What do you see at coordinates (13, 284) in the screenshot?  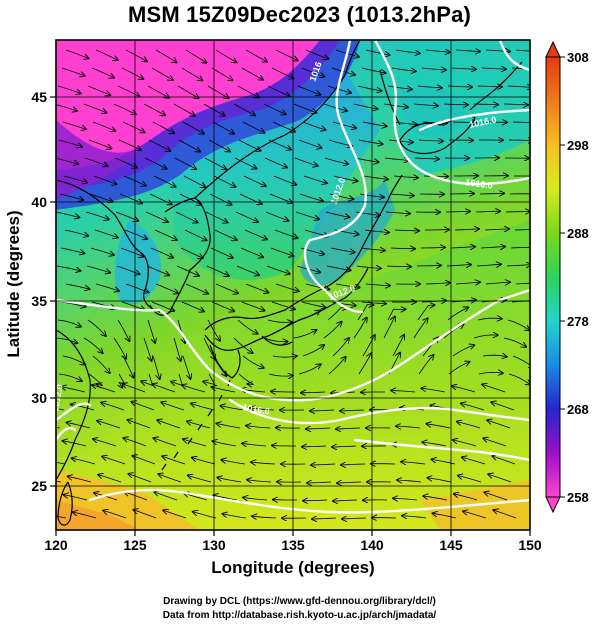 I see `y-axis-label: Latitude (degrees)` at bounding box center [13, 284].